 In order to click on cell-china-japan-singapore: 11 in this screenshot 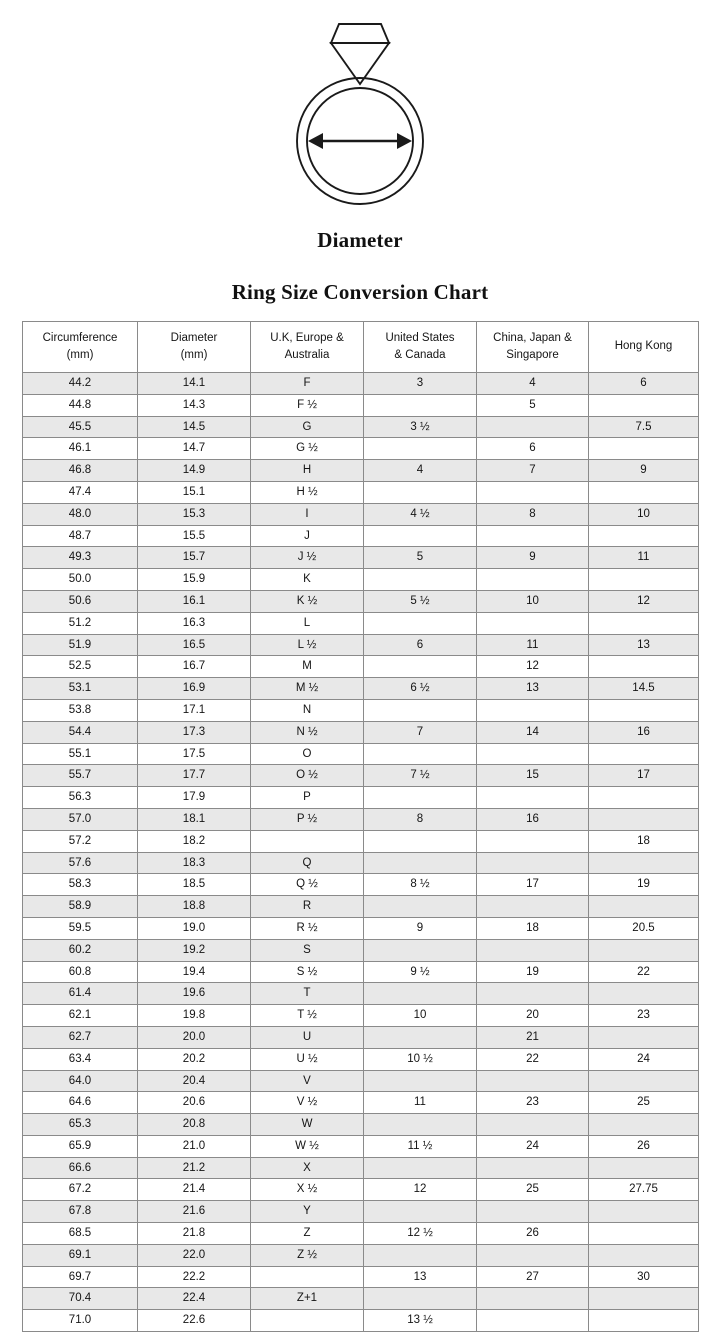, I will do `click(532, 645)`.